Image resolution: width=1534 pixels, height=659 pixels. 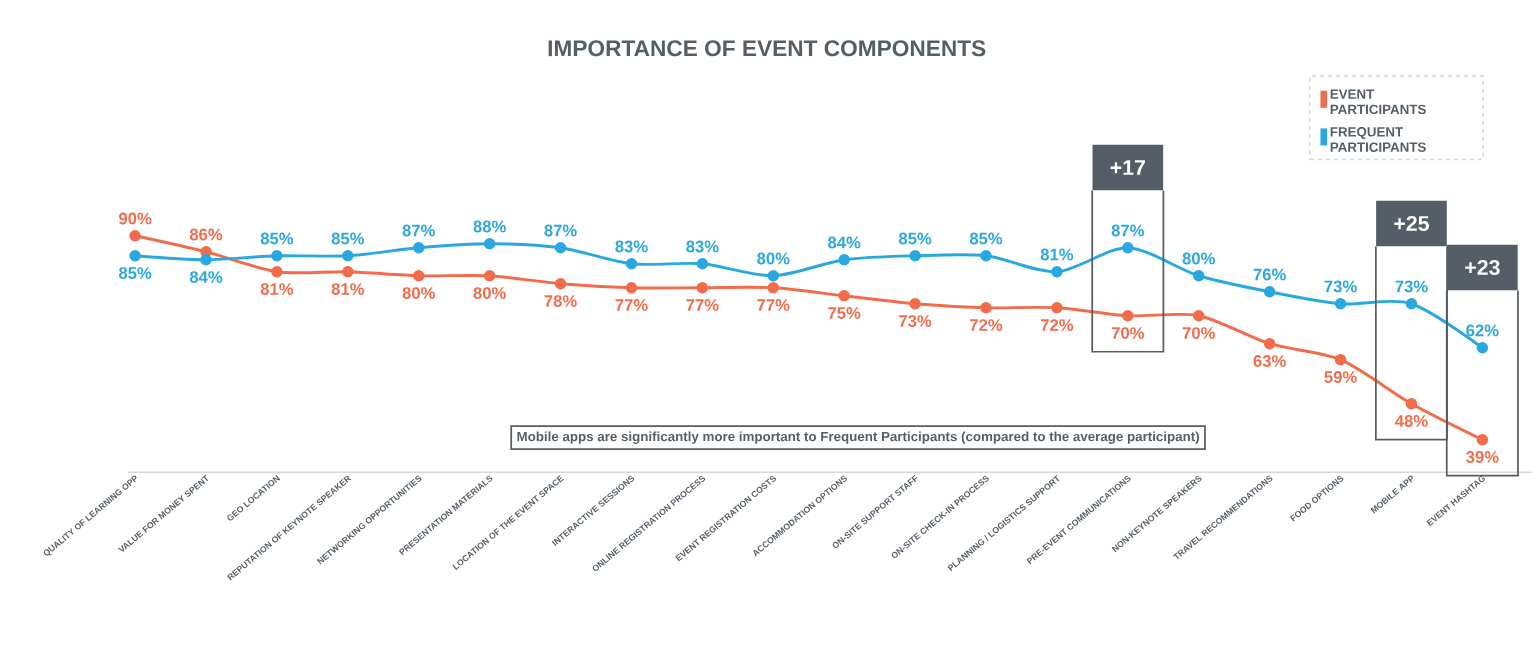 I want to click on legend-label: EVENT PARTICIPANTS, so click(x=1378, y=102).